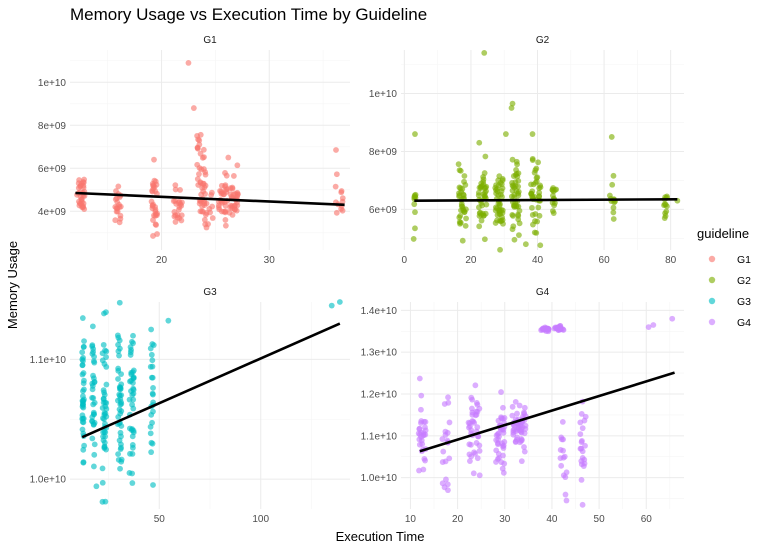 The width and height of the screenshot is (781, 551). Describe the element at coordinates (712, 301) in the screenshot. I see `legend-key` at that location.